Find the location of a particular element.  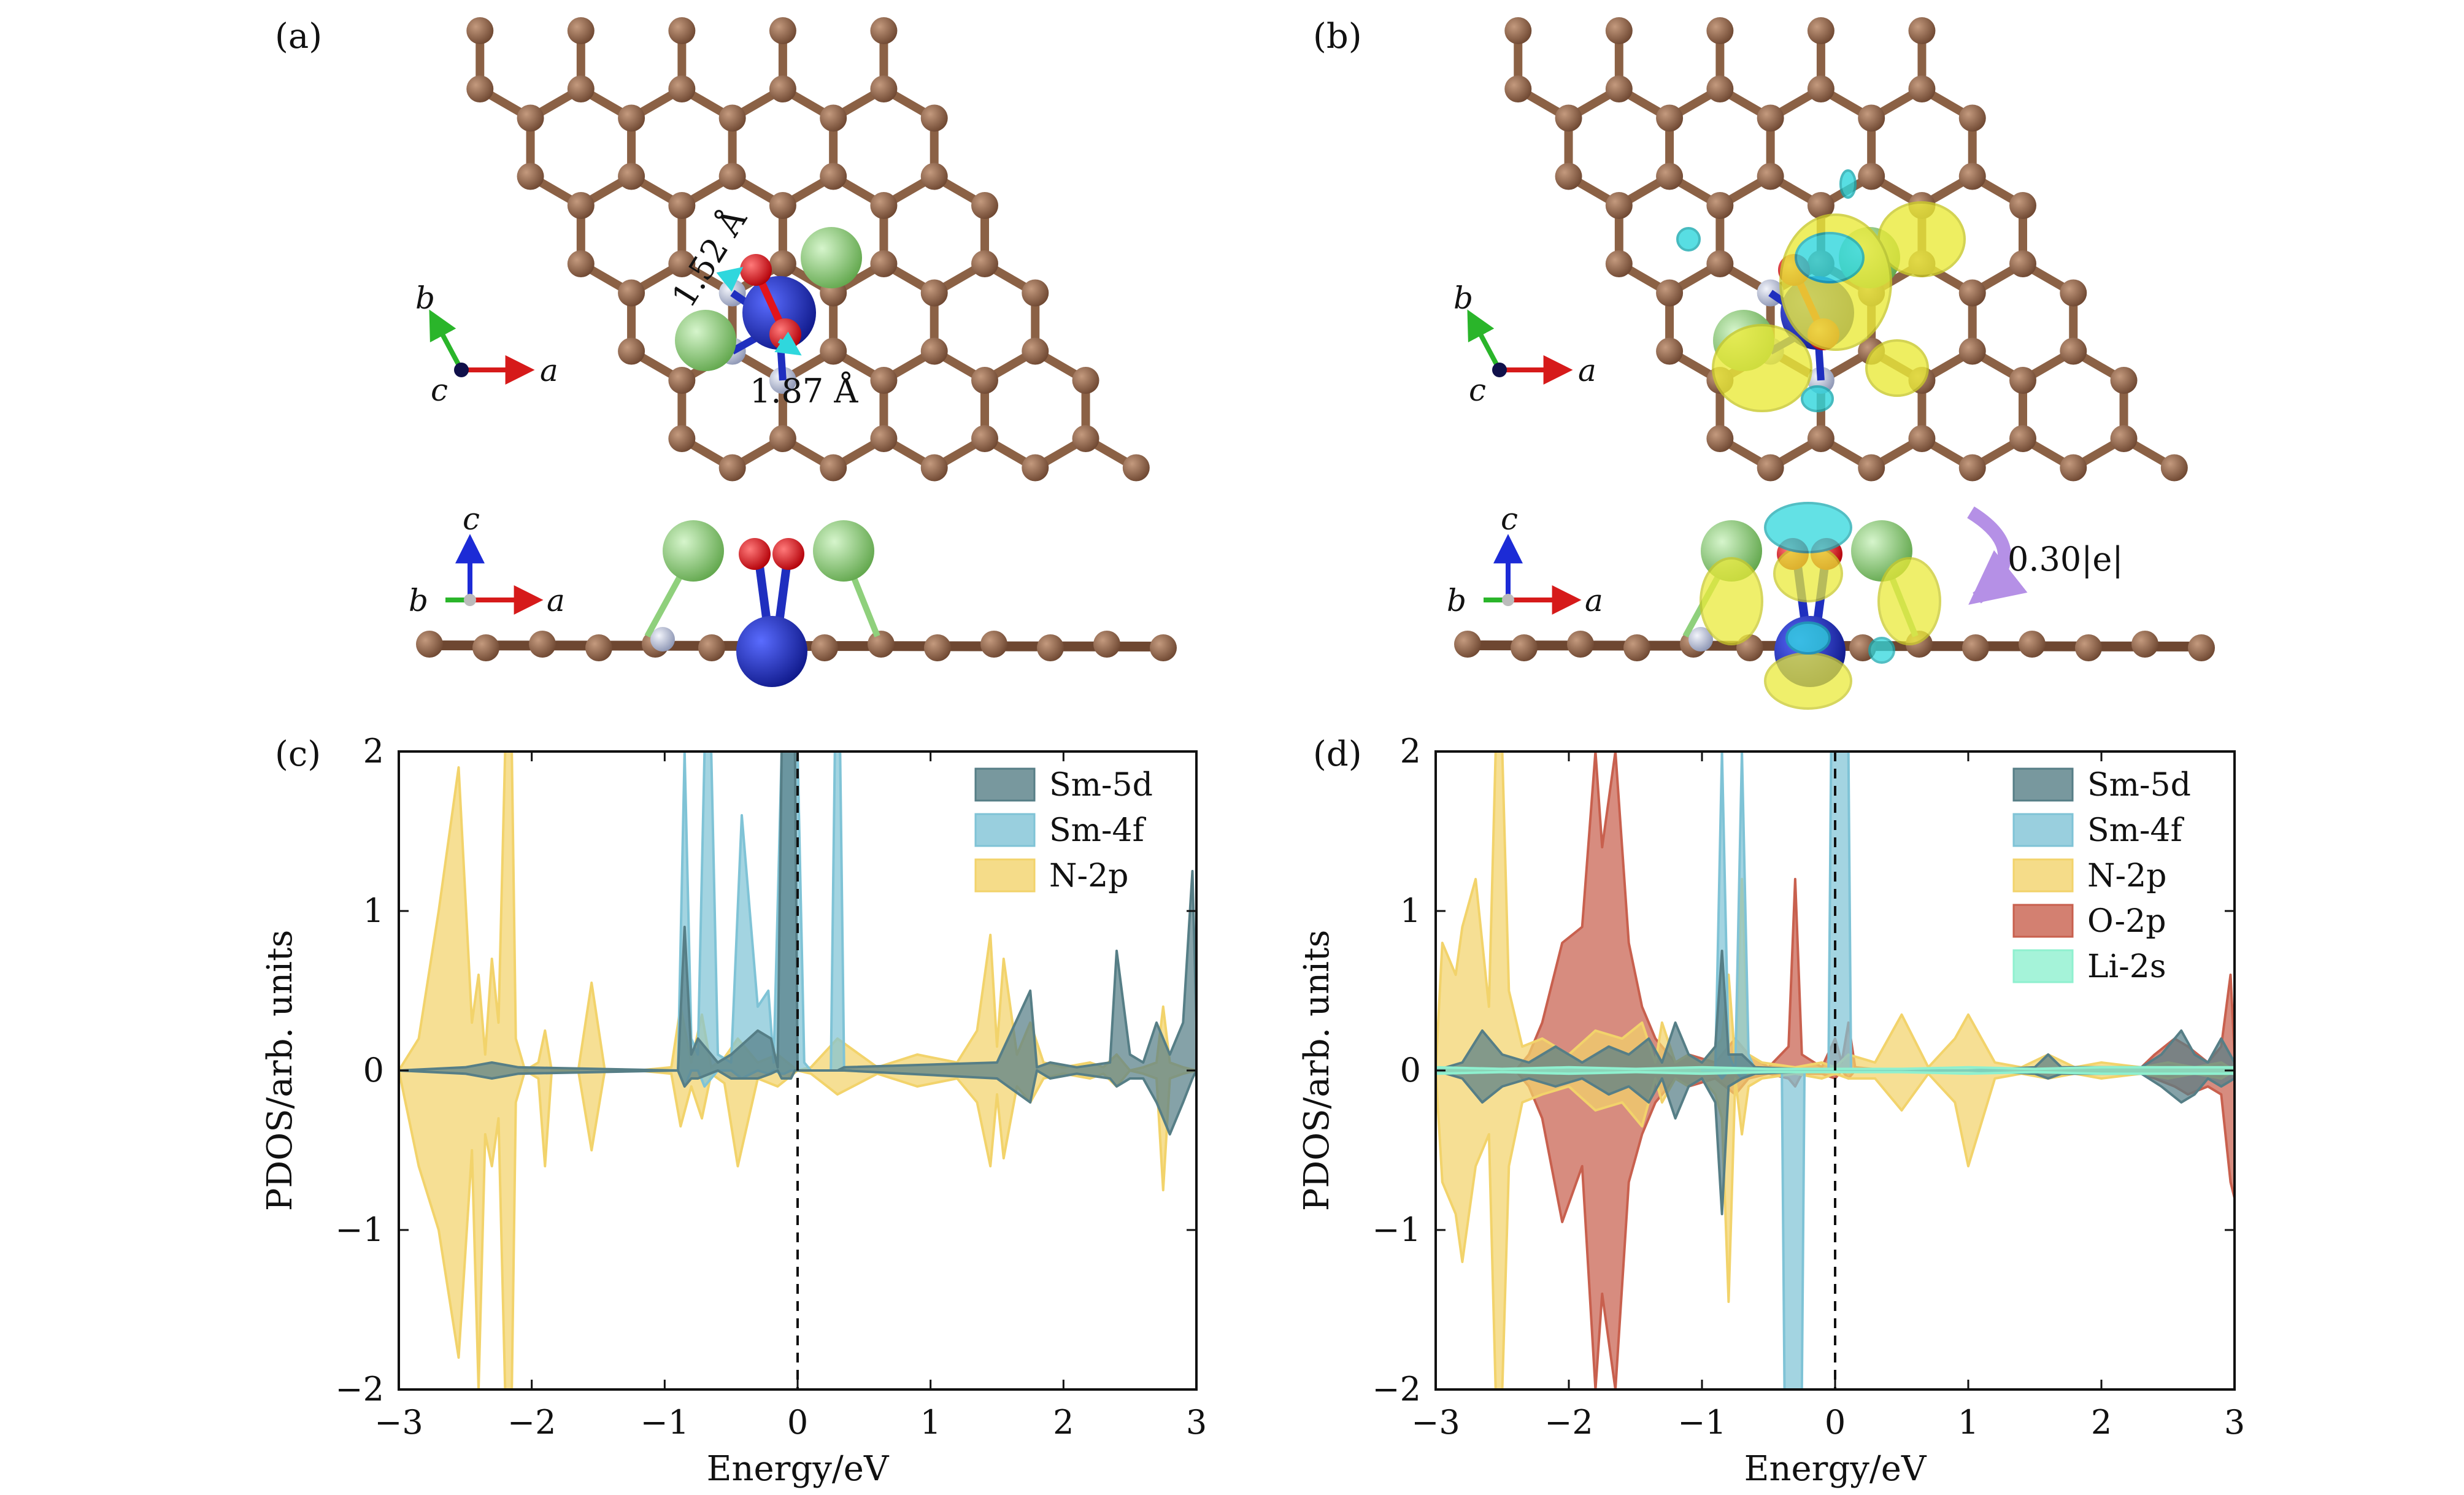

charge-density-isosurface-side is located at coordinates (1820, 606).